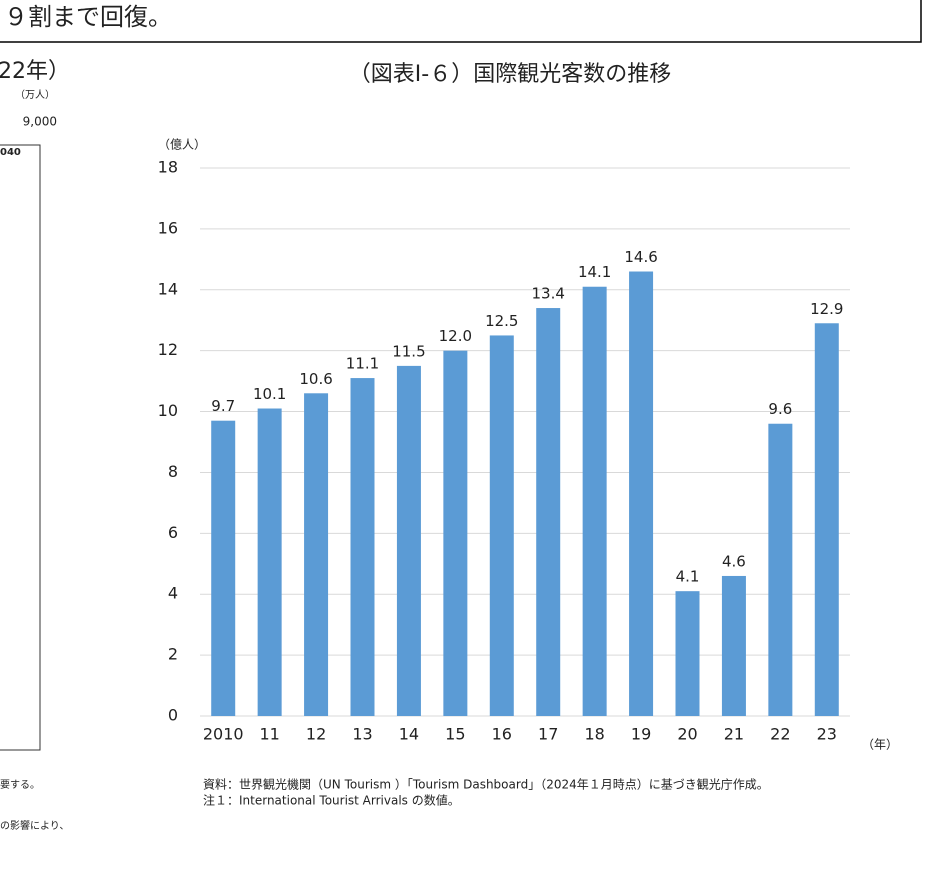 The width and height of the screenshot is (934, 879). What do you see at coordinates (168, 349) in the screenshot?
I see `y-tick-label: 12` at bounding box center [168, 349].